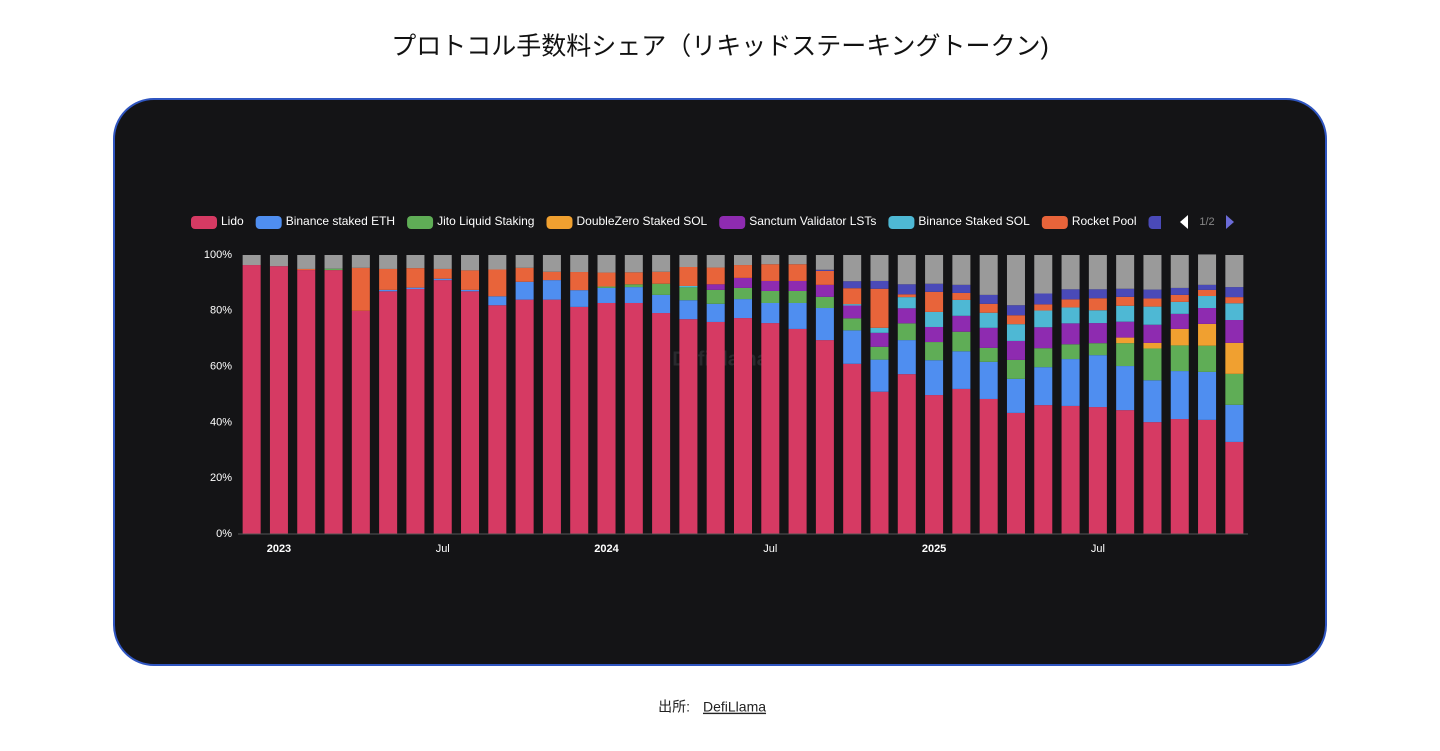  What do you see at coordinates (221, 422) in the screenshot?
I see `y-tick-label: 40%` at bounding box center [221, 422].